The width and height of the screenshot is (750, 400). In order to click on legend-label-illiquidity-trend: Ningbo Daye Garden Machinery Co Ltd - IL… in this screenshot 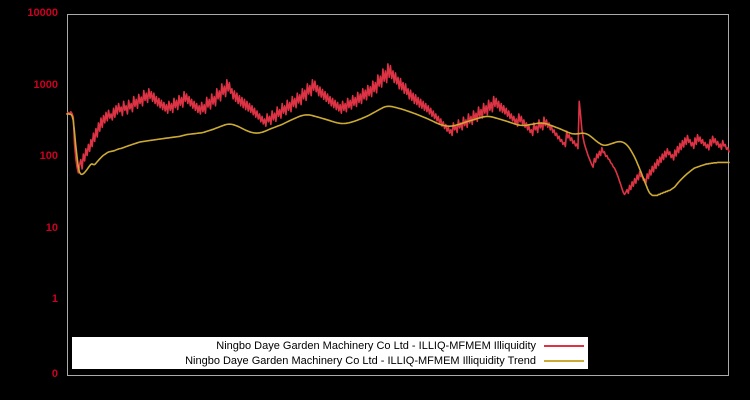, I will do `click(360, 360)`.